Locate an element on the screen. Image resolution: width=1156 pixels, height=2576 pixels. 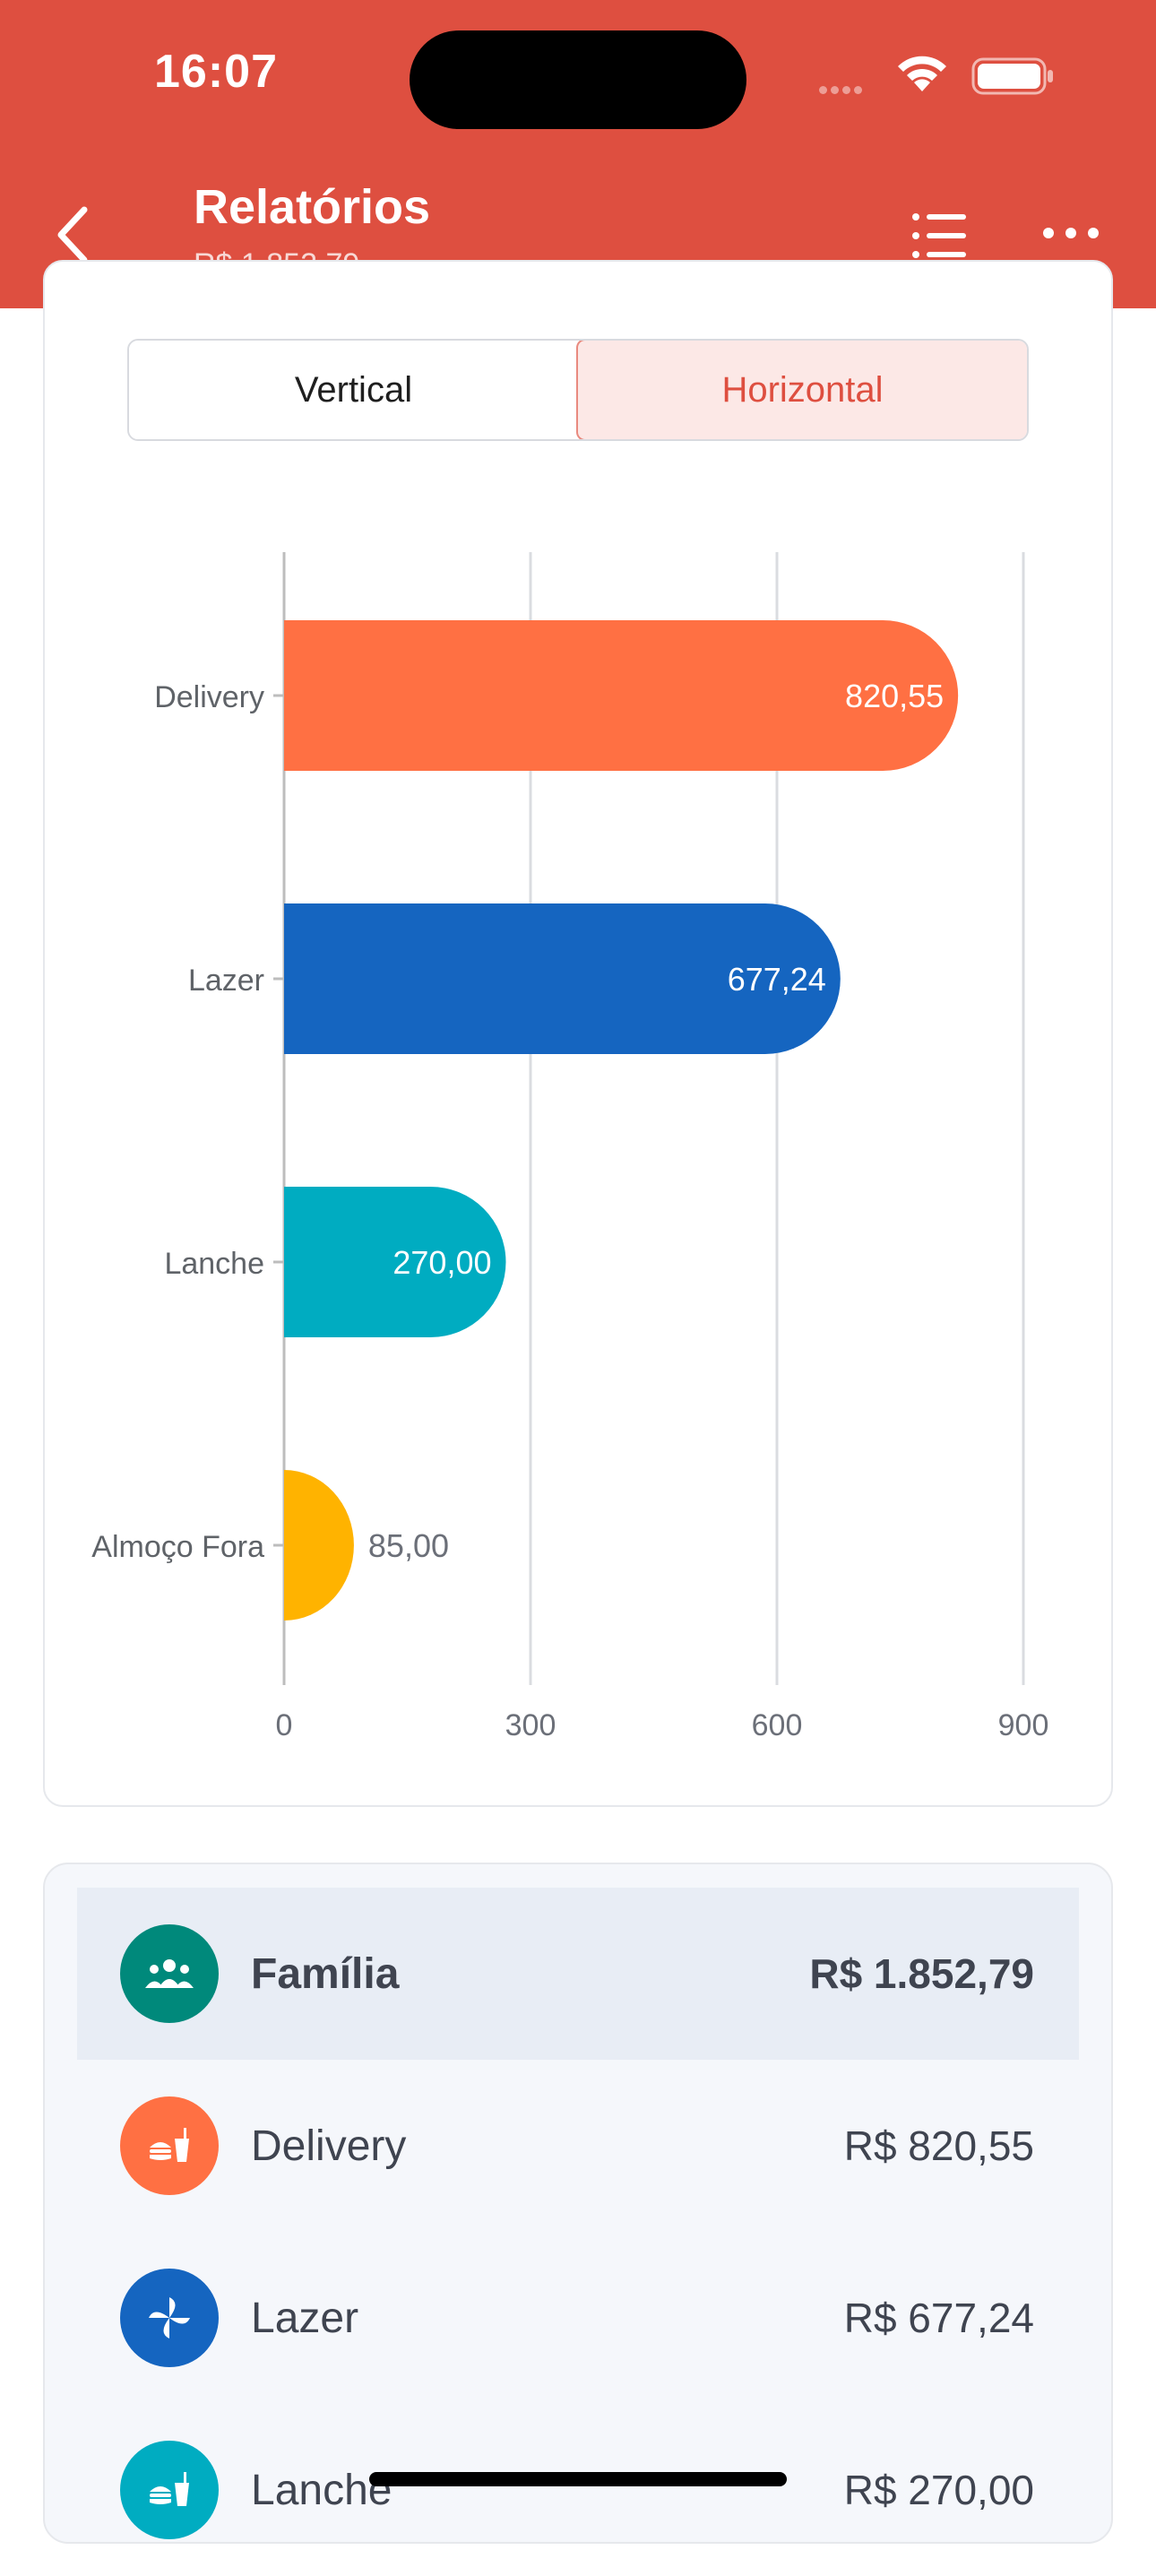
horizontal-option: Horizontal is located at coordinates (802, 390).